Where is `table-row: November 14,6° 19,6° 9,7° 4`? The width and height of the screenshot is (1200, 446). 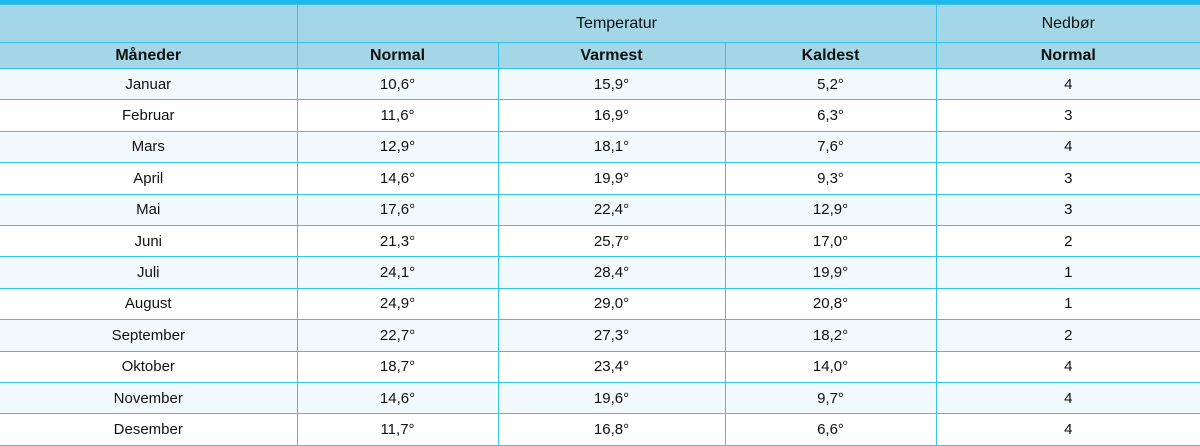
table-row: November 14,6° 19,6° 9,7° 4 is located at coordinates (600, 398).